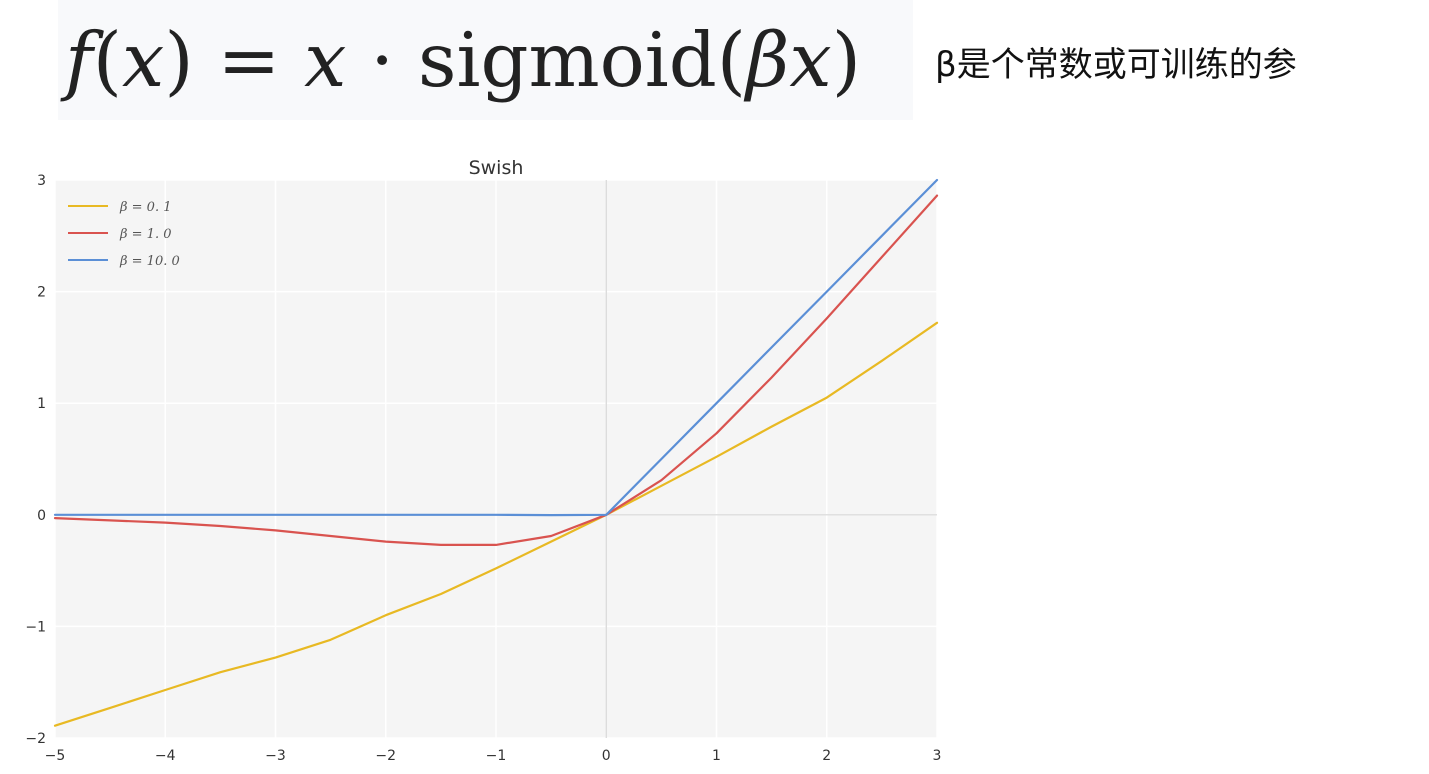 The width and height of the screenshot is (1429, 774). What do you see at coordinates (41, 293) in the screenshot?
I see `y-tick-label: 2` at bounding box center [41, 293].